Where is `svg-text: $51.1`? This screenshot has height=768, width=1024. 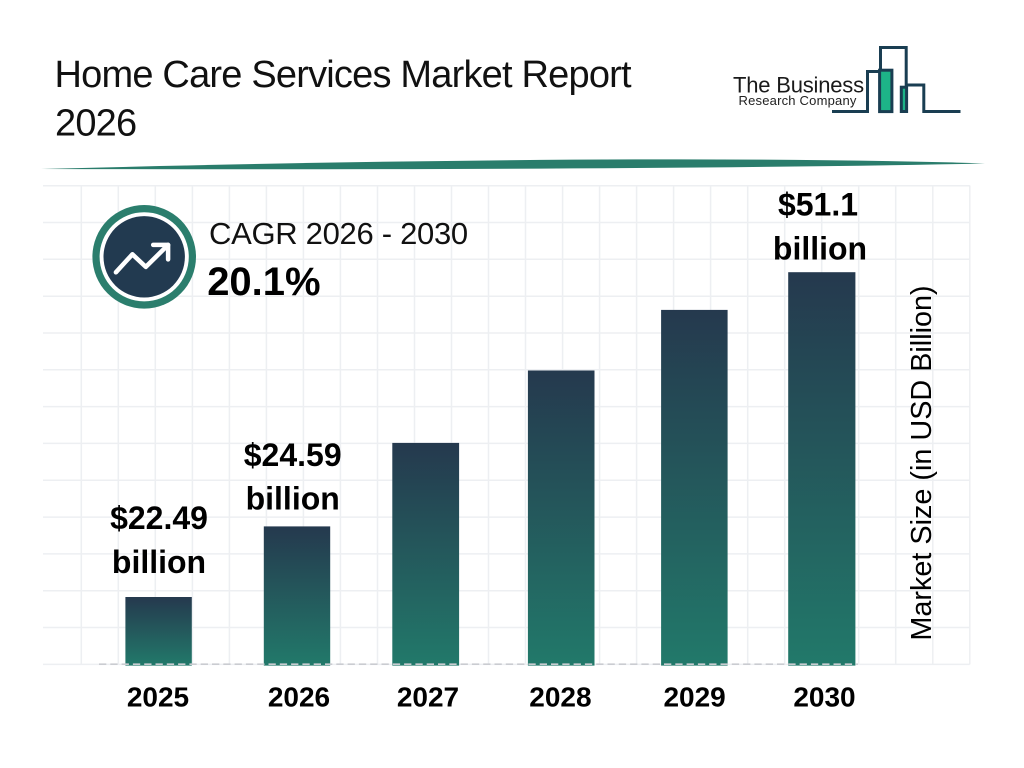 svg-text: $51.1 is located at coordinates (818, 205).